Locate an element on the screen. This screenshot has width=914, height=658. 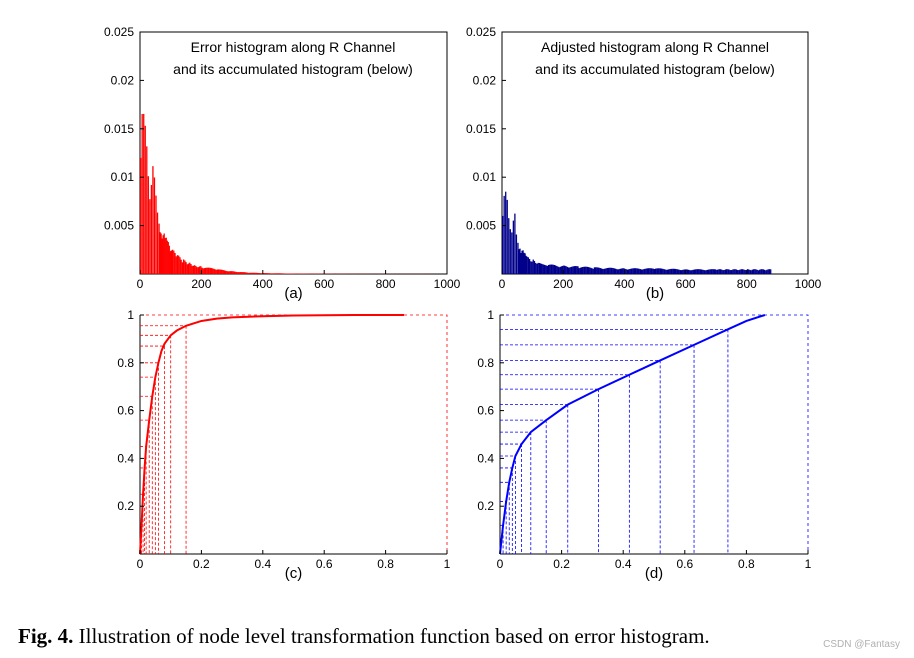
y-tick-label: 0.005 is located at coordinates (481, 226).